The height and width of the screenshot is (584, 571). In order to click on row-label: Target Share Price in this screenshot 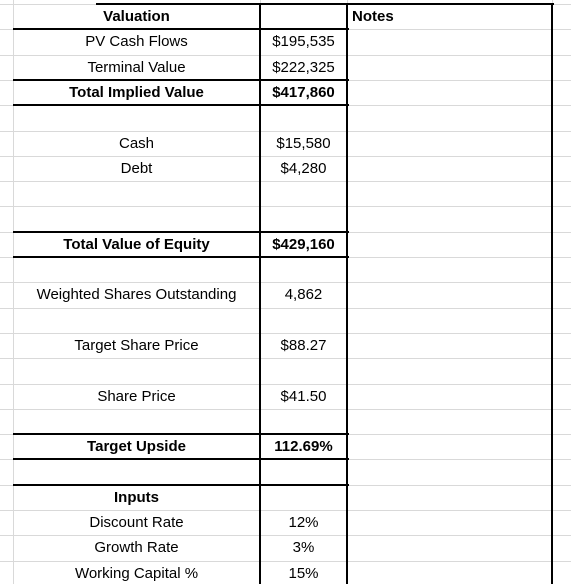, I will do `click(136, 345)`.